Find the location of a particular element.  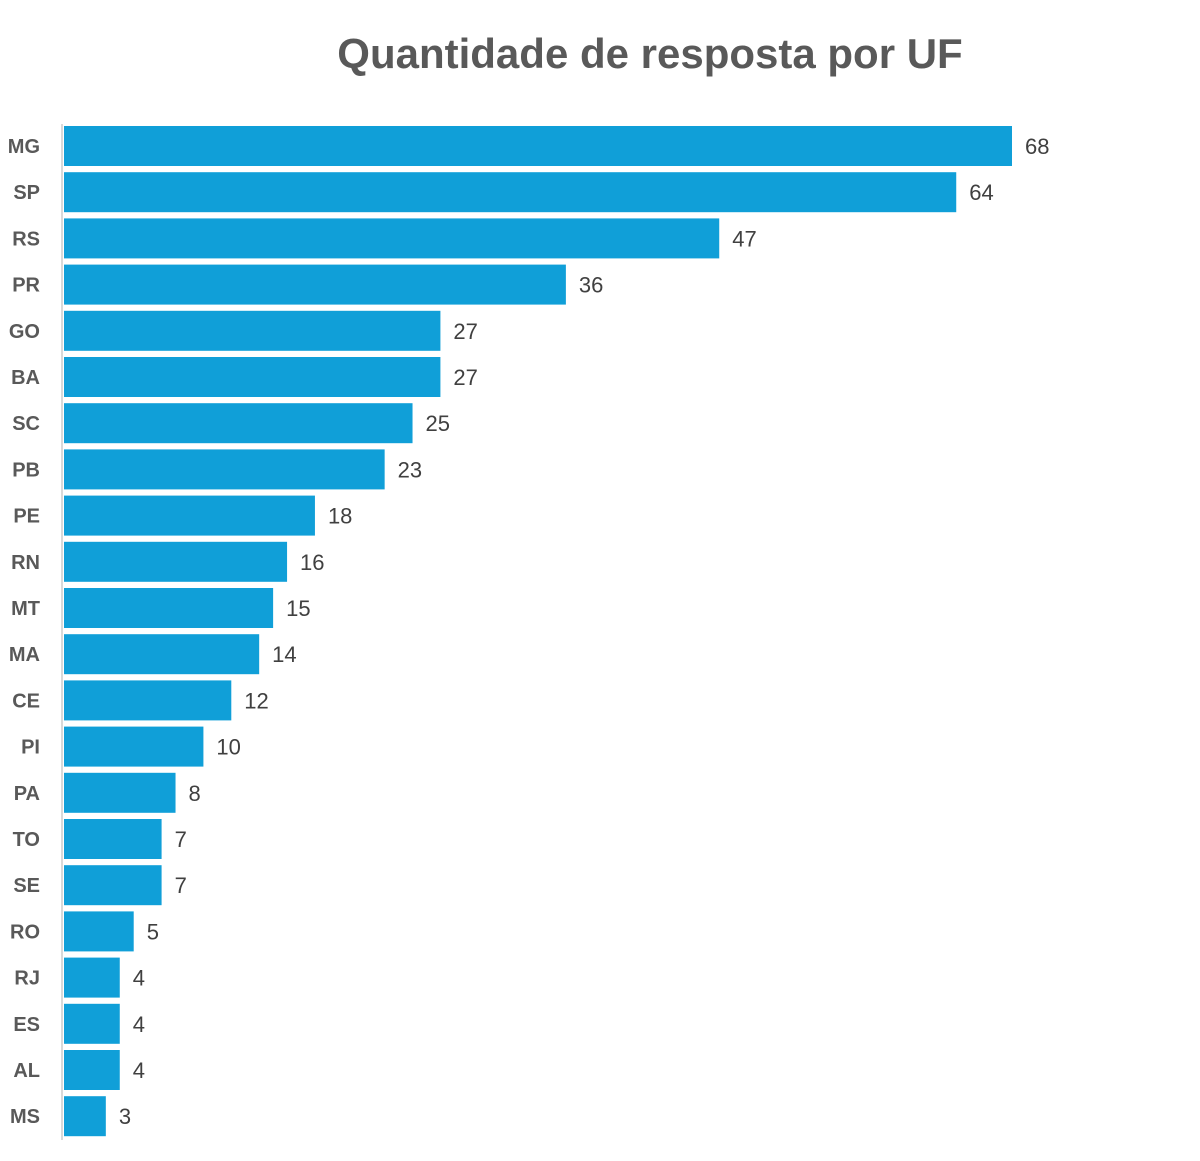

bar-al is located at coordinates (92, 1070).